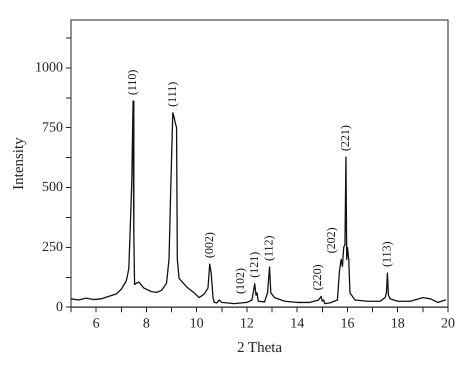 The image size is (474, 383). What do you see at coordinates (253, 265) in the screenshot?
I see `annotation: (121)` at bounding box center [253, 265].